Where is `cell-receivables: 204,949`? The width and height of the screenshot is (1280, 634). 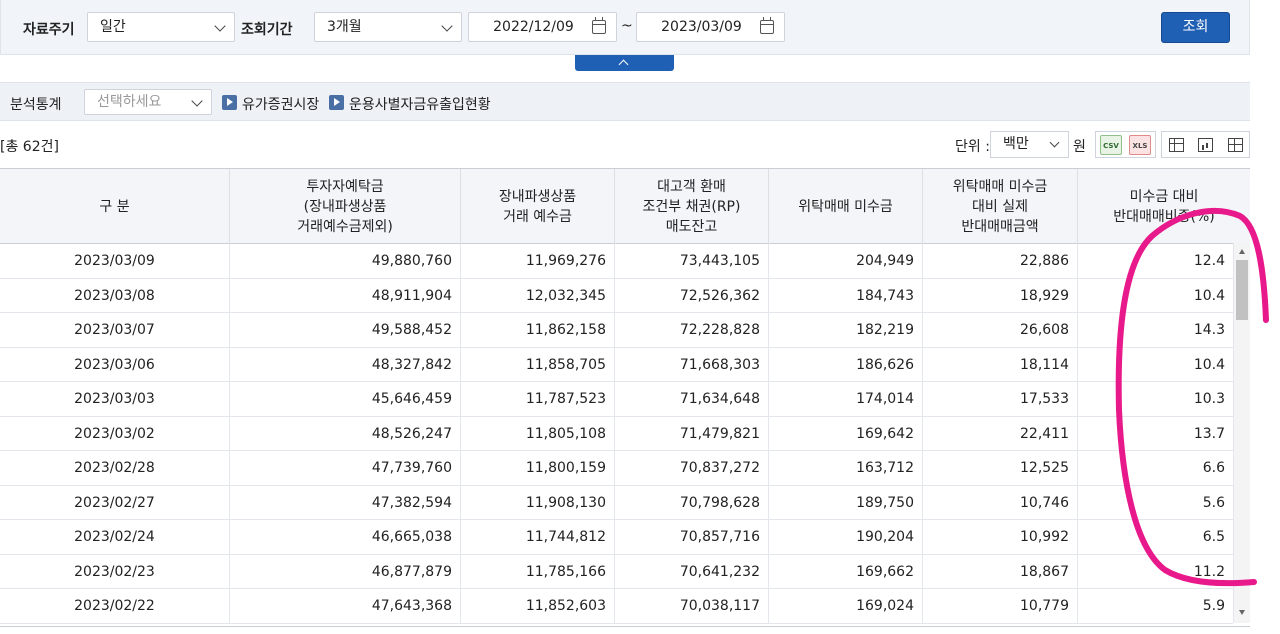
cell-receivables: 204,949 is located at coordinates (846, 261).